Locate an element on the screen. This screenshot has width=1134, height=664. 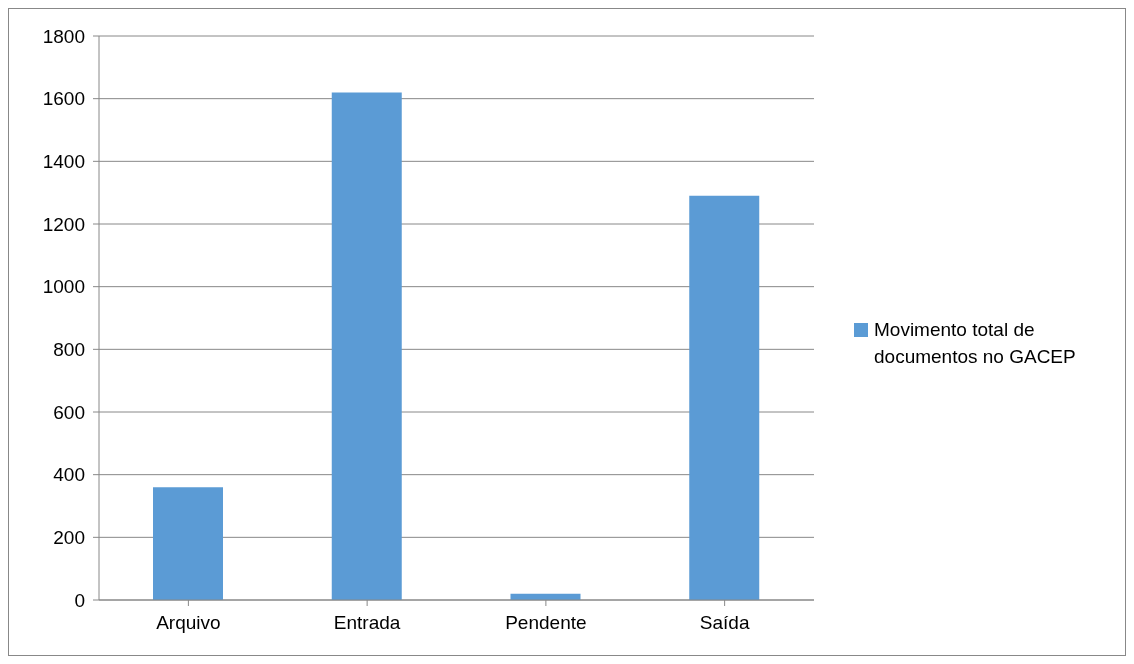
y-tick-label: 400 is located at coordinates (69, 475).